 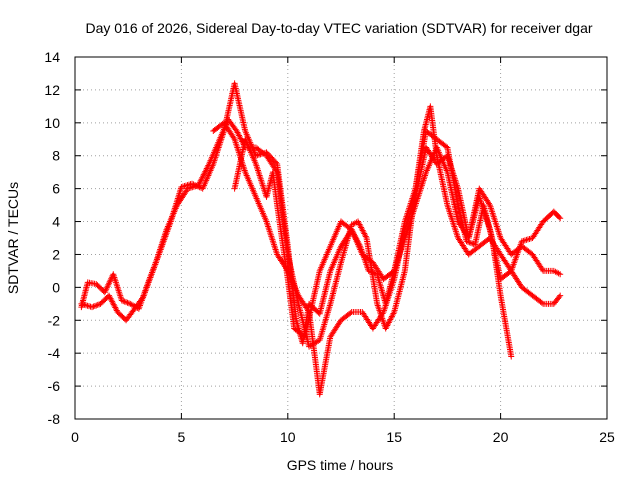 I want to click on x-tick-label: 25, so click(x=607, y=437).